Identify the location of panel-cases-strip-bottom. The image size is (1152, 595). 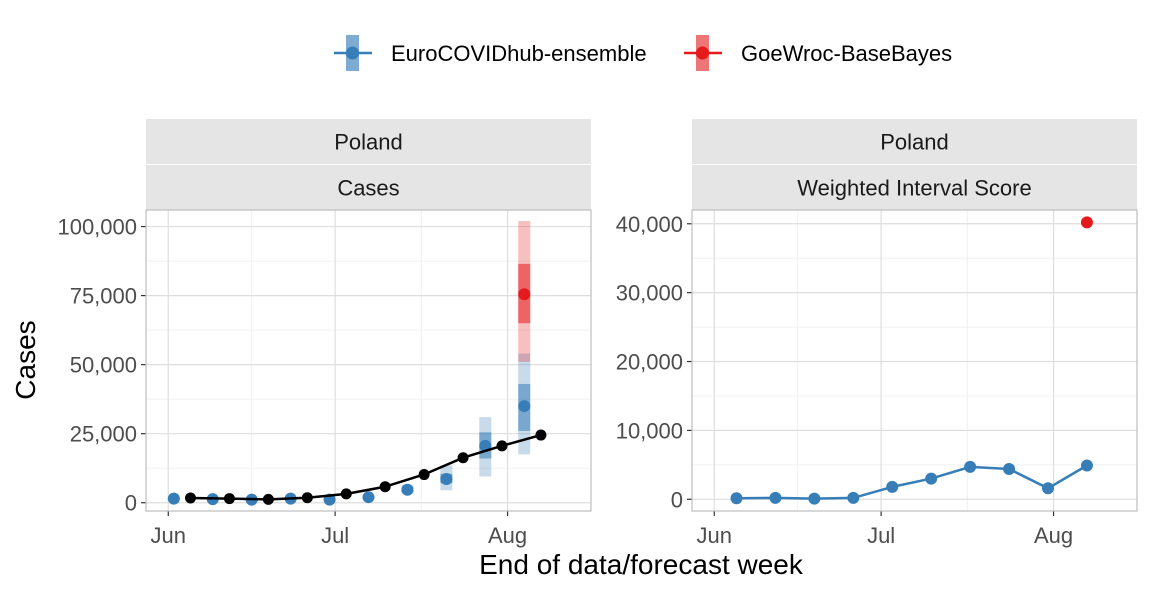
(368, 187).